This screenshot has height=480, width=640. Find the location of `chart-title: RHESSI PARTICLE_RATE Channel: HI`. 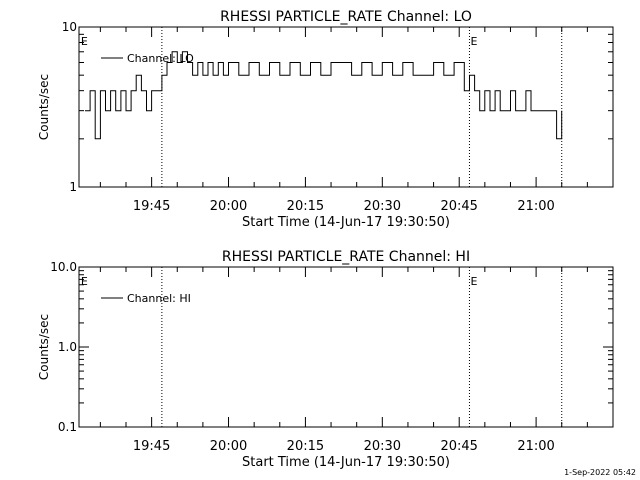

chart-title: RHESSI PARTICLE_RATE Channel: HI is located at coordinates (346, 257).